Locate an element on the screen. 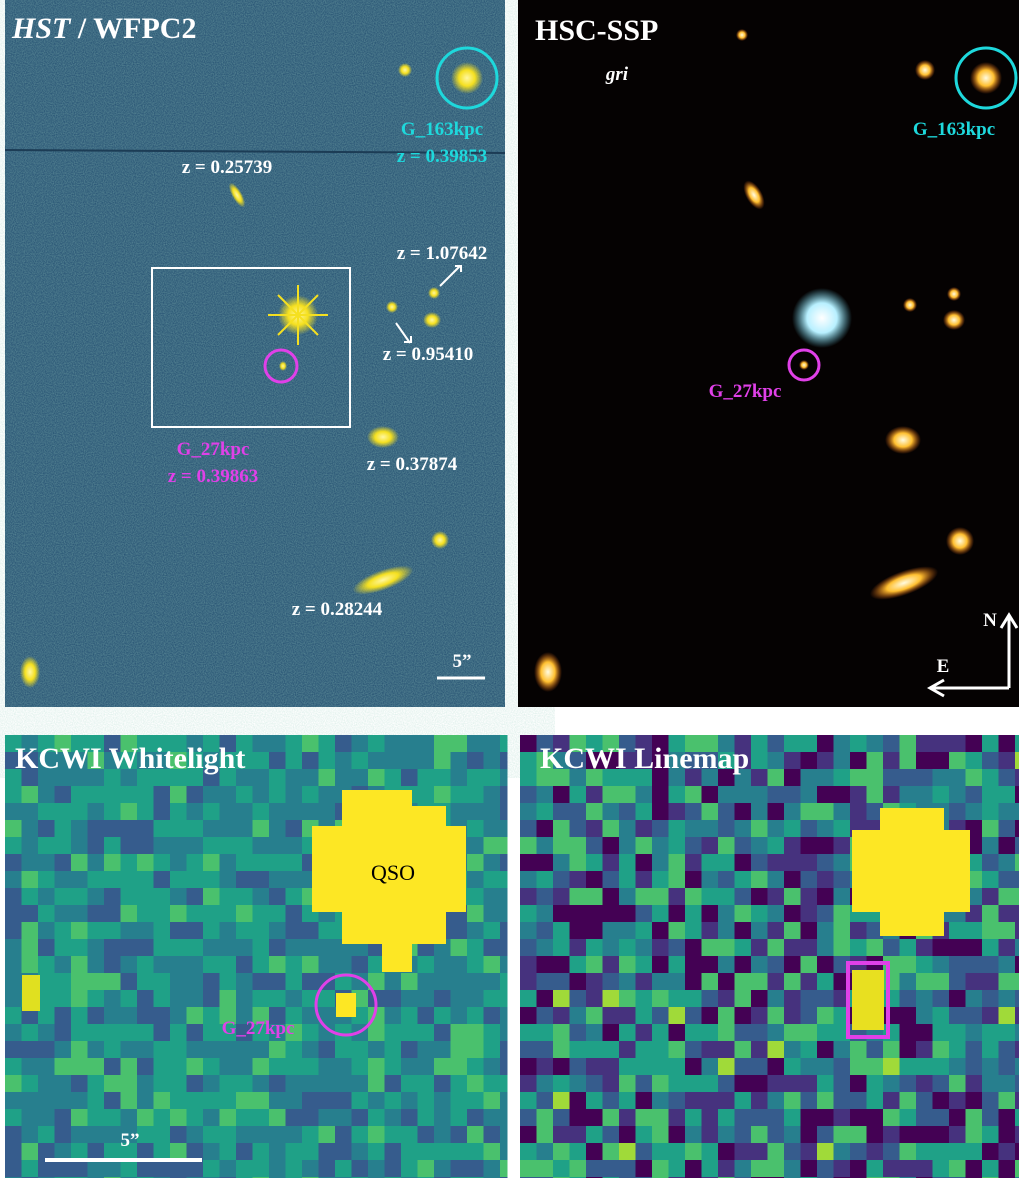 The height and width of the screenshot is (1178, 1019). panel-title: HSC-SSP is located at coordinates (596, 30).